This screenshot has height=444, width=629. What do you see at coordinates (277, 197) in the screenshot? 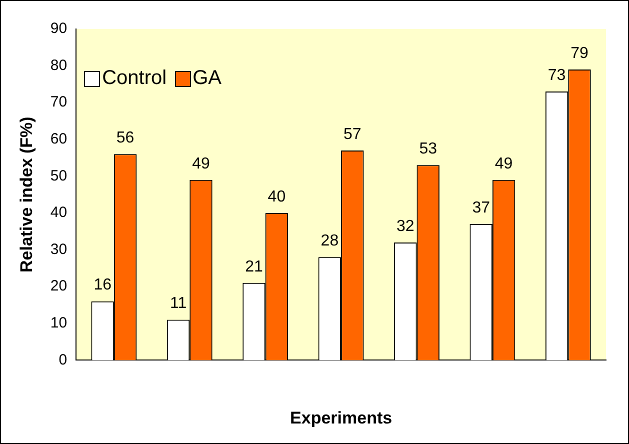
I see `data-label: 40` at bounding box center [277, 197].